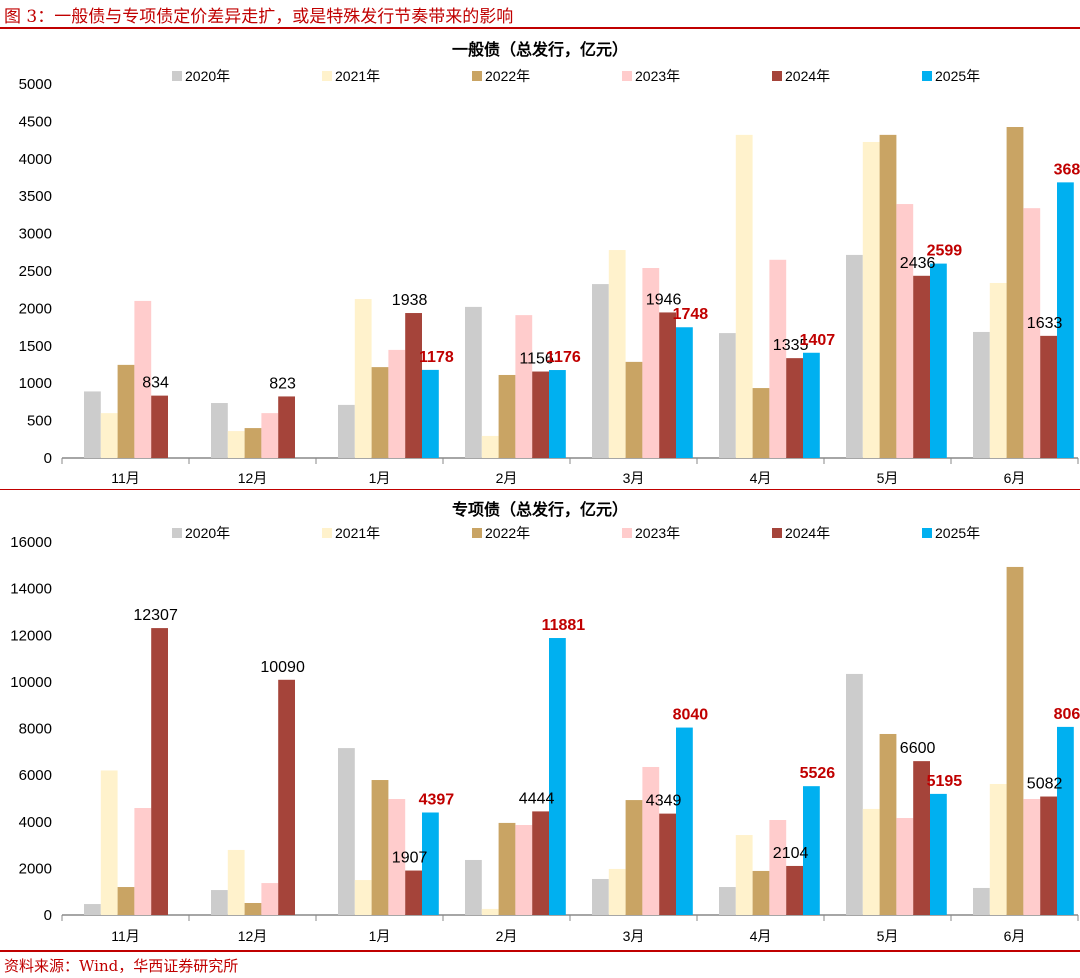  What do you see at coordinates (617, 891) in the screenshot?
I see `bar-2021年-3月` at bounding box center [617, 891].